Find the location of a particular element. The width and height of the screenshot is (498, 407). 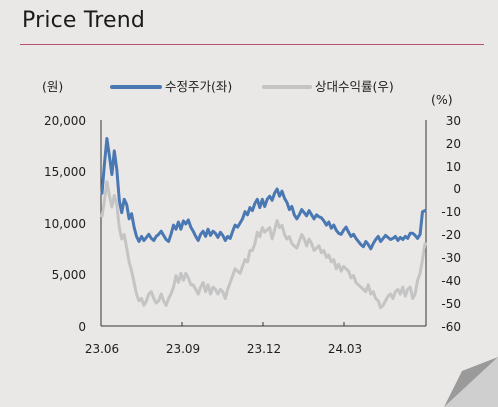

right-axis-unit: (%) is located at coordinates (442, 99).